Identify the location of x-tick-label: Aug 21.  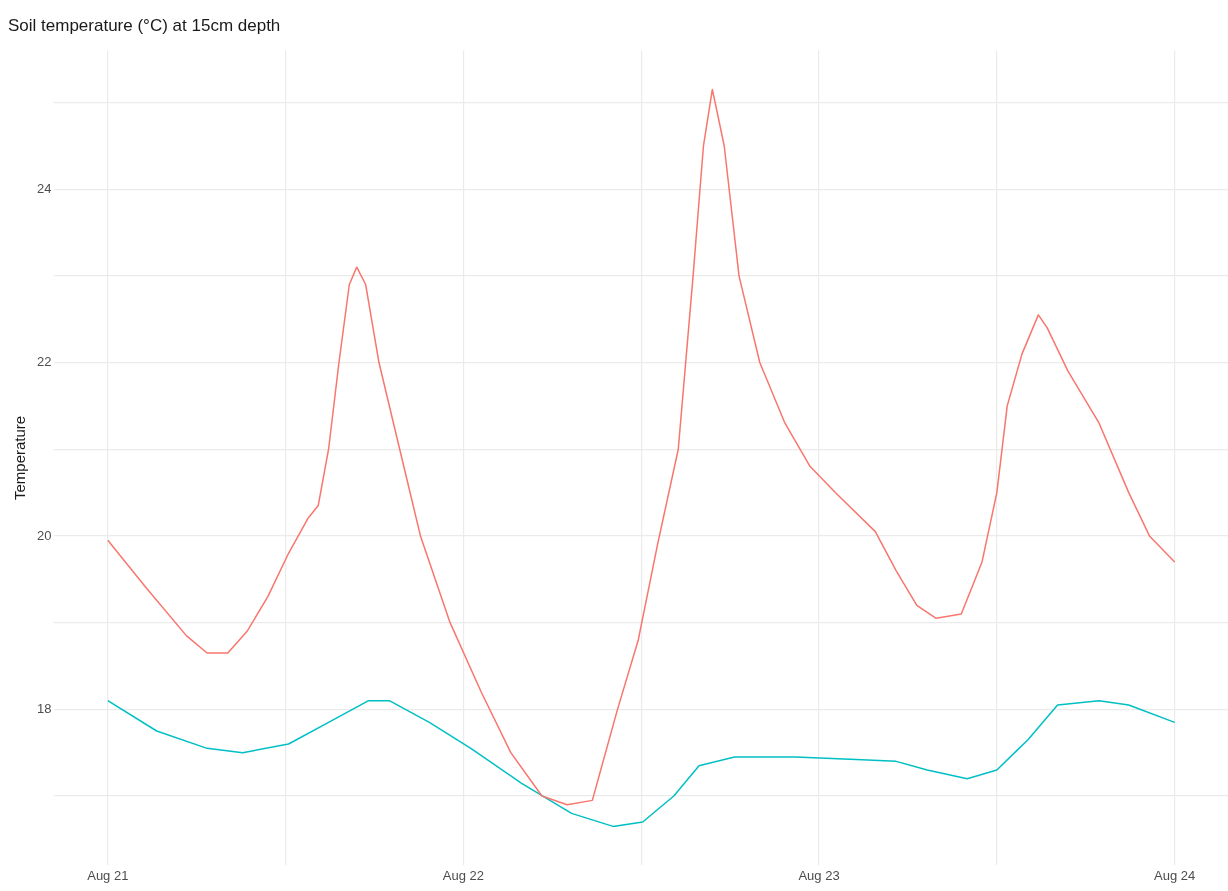
(108, 875).